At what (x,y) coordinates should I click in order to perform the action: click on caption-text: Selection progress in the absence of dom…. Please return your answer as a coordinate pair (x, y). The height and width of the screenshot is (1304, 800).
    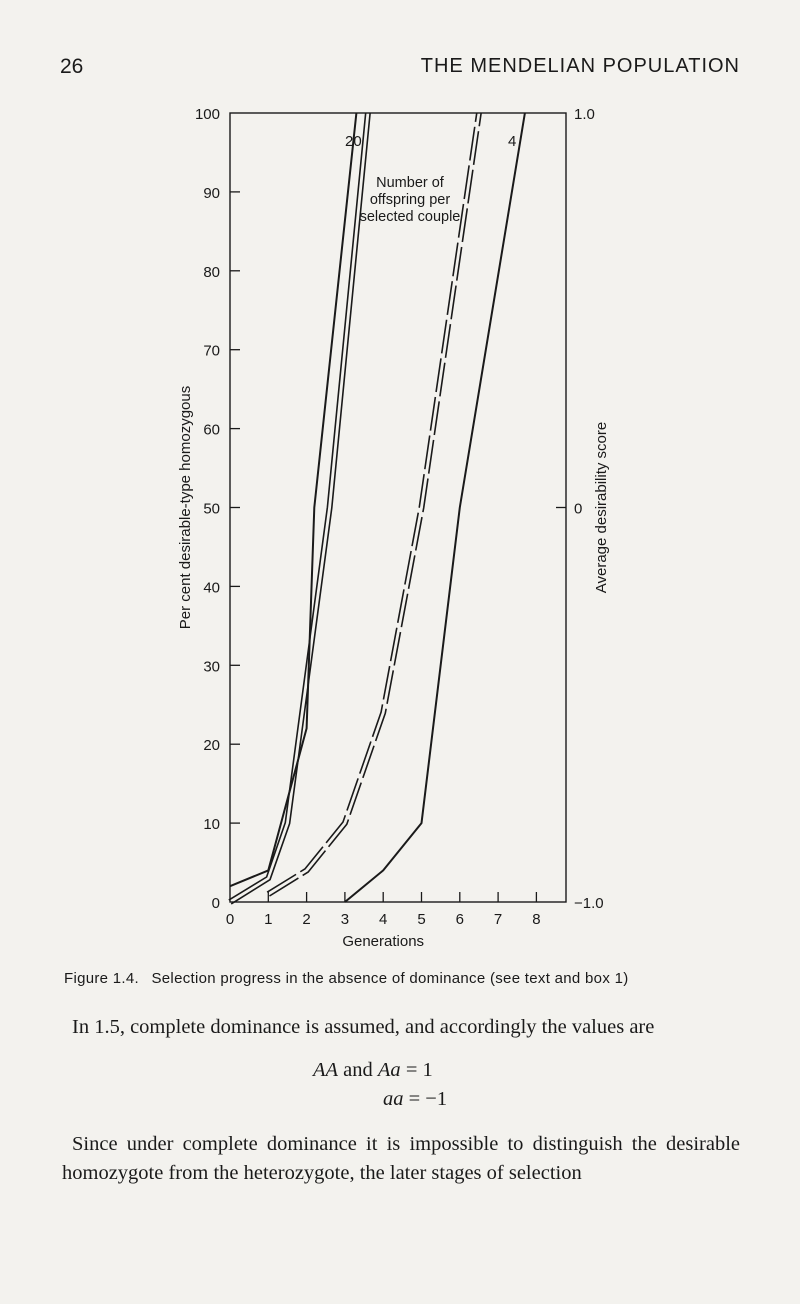
    Looking at the image, I should click on (390, 978).